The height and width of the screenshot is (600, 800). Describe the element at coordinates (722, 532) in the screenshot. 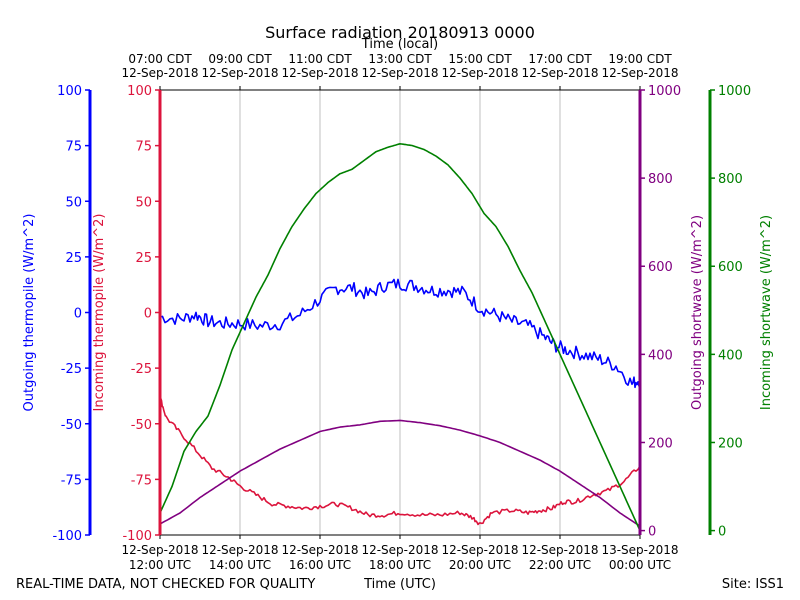

I see `incoming_shortwave-tick-label: 0` at that location.